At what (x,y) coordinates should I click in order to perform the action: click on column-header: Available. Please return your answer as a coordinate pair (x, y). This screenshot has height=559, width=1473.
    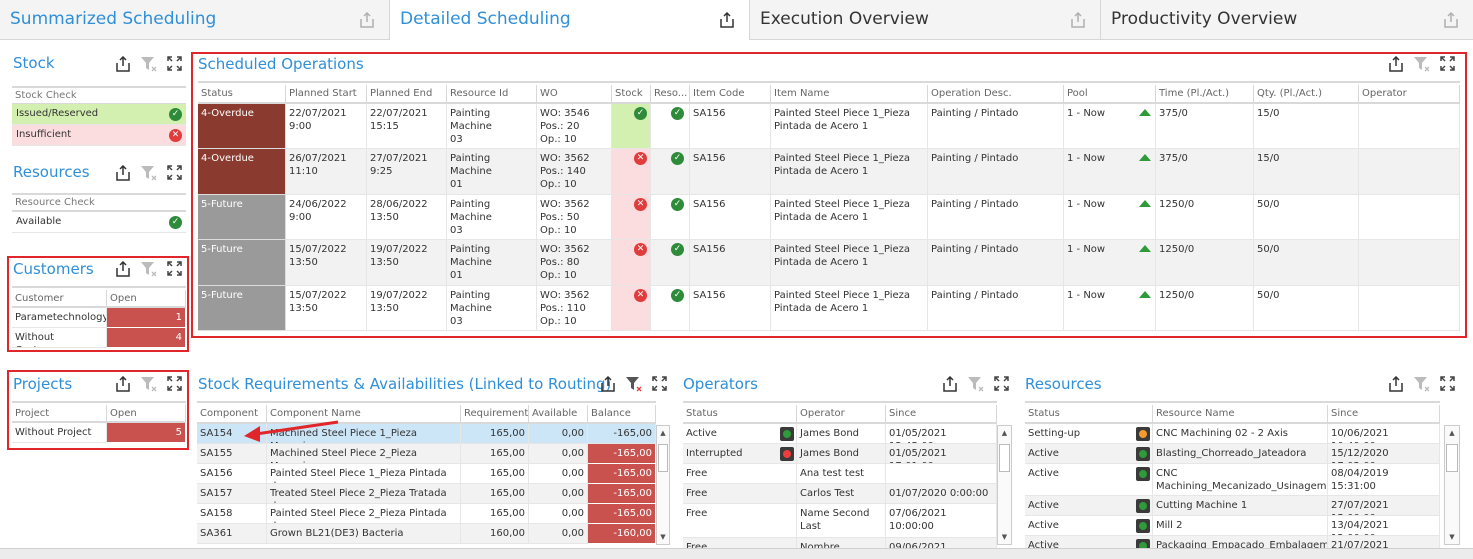
    Looking at the image, I should click on (558, 413).